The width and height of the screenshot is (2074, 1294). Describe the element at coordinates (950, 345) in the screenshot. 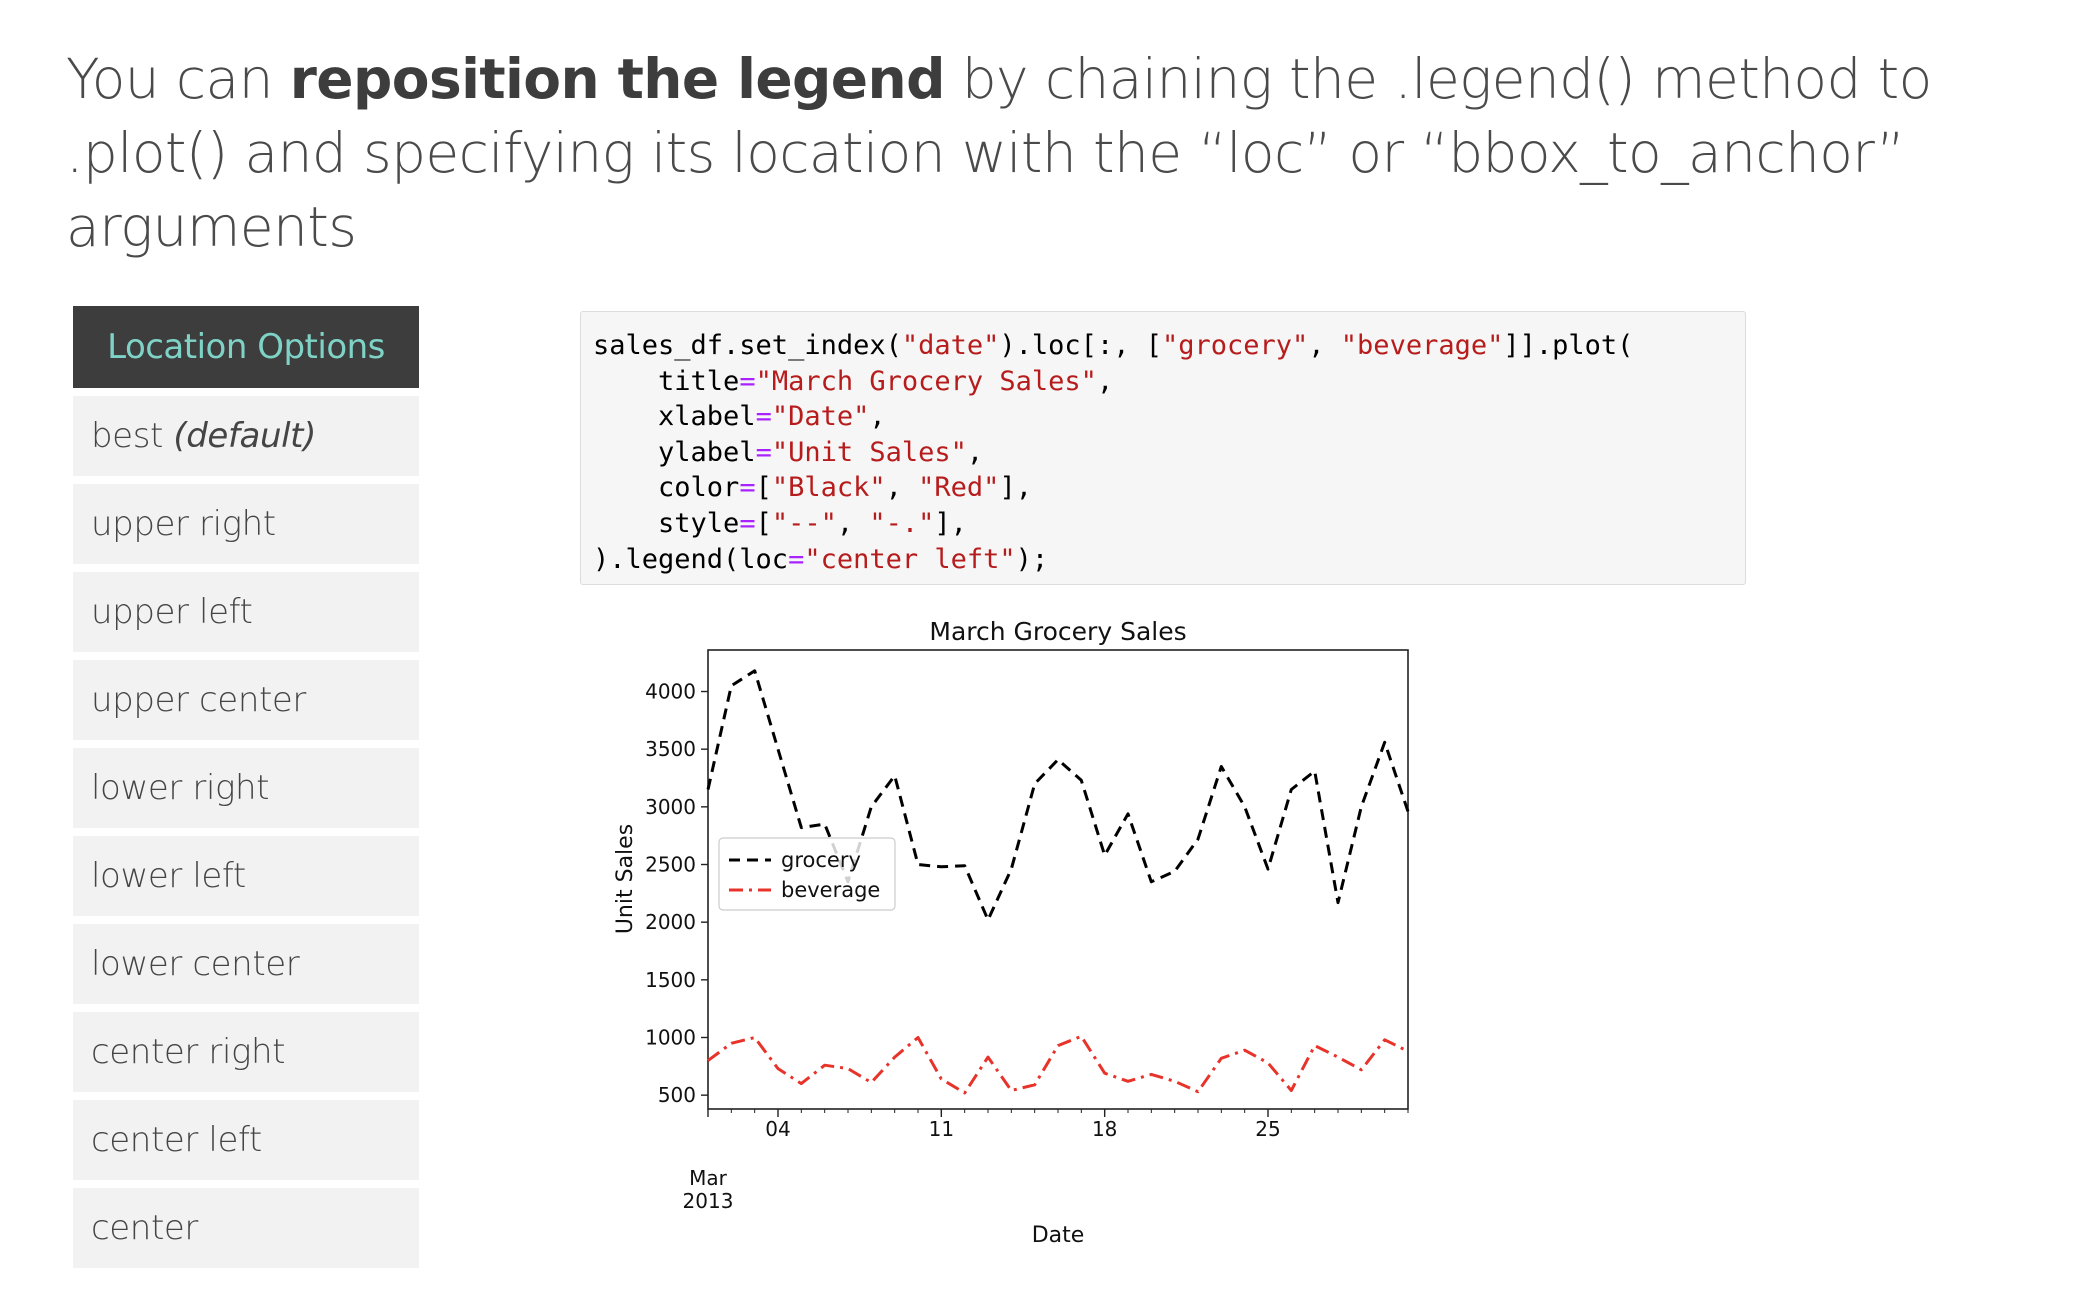

I see `code-token: "date"` at that location.